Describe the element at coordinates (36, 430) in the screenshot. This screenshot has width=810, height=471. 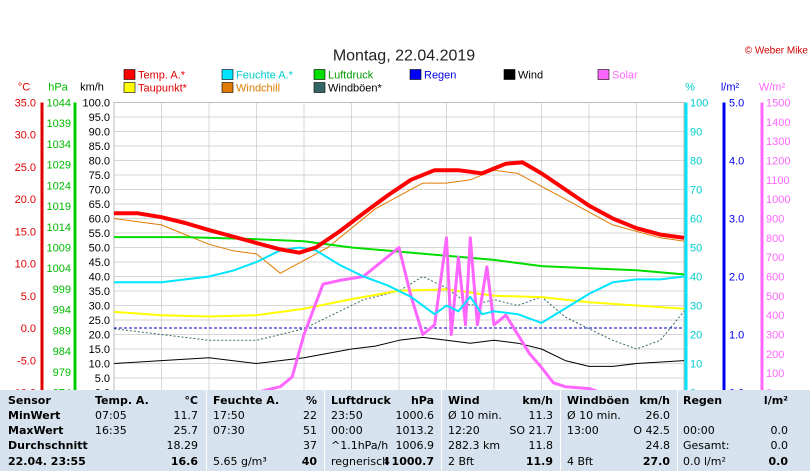
I see `table-cell: MaxWert` at that location.